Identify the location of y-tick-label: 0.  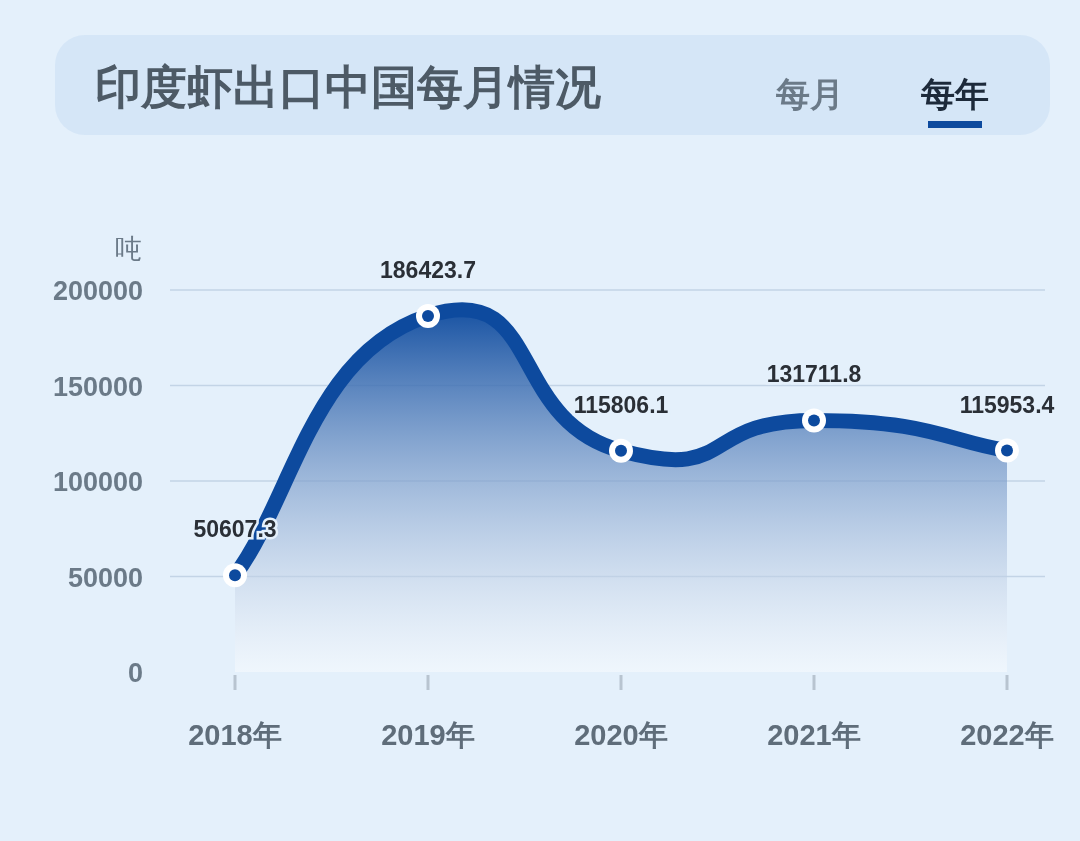
(135, 673).